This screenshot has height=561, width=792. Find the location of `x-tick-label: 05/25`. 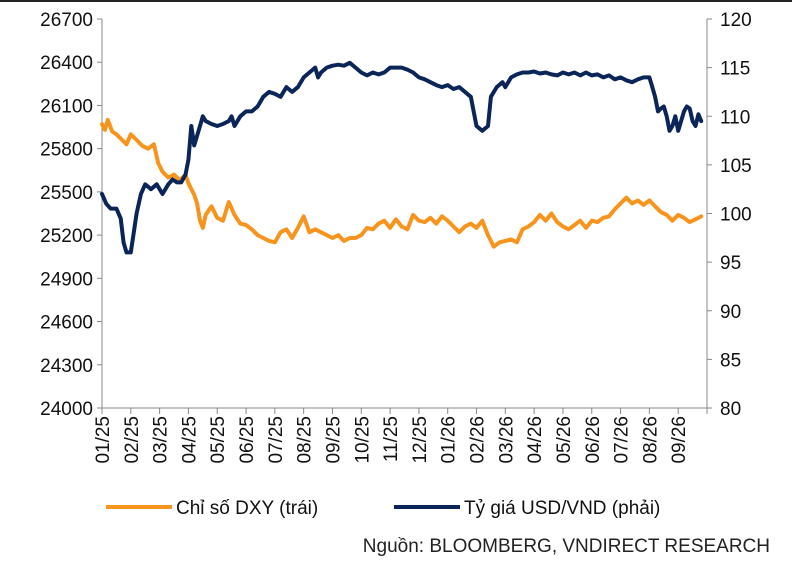

x-tick-label: 05/25 is located at coordinates (218, 440).